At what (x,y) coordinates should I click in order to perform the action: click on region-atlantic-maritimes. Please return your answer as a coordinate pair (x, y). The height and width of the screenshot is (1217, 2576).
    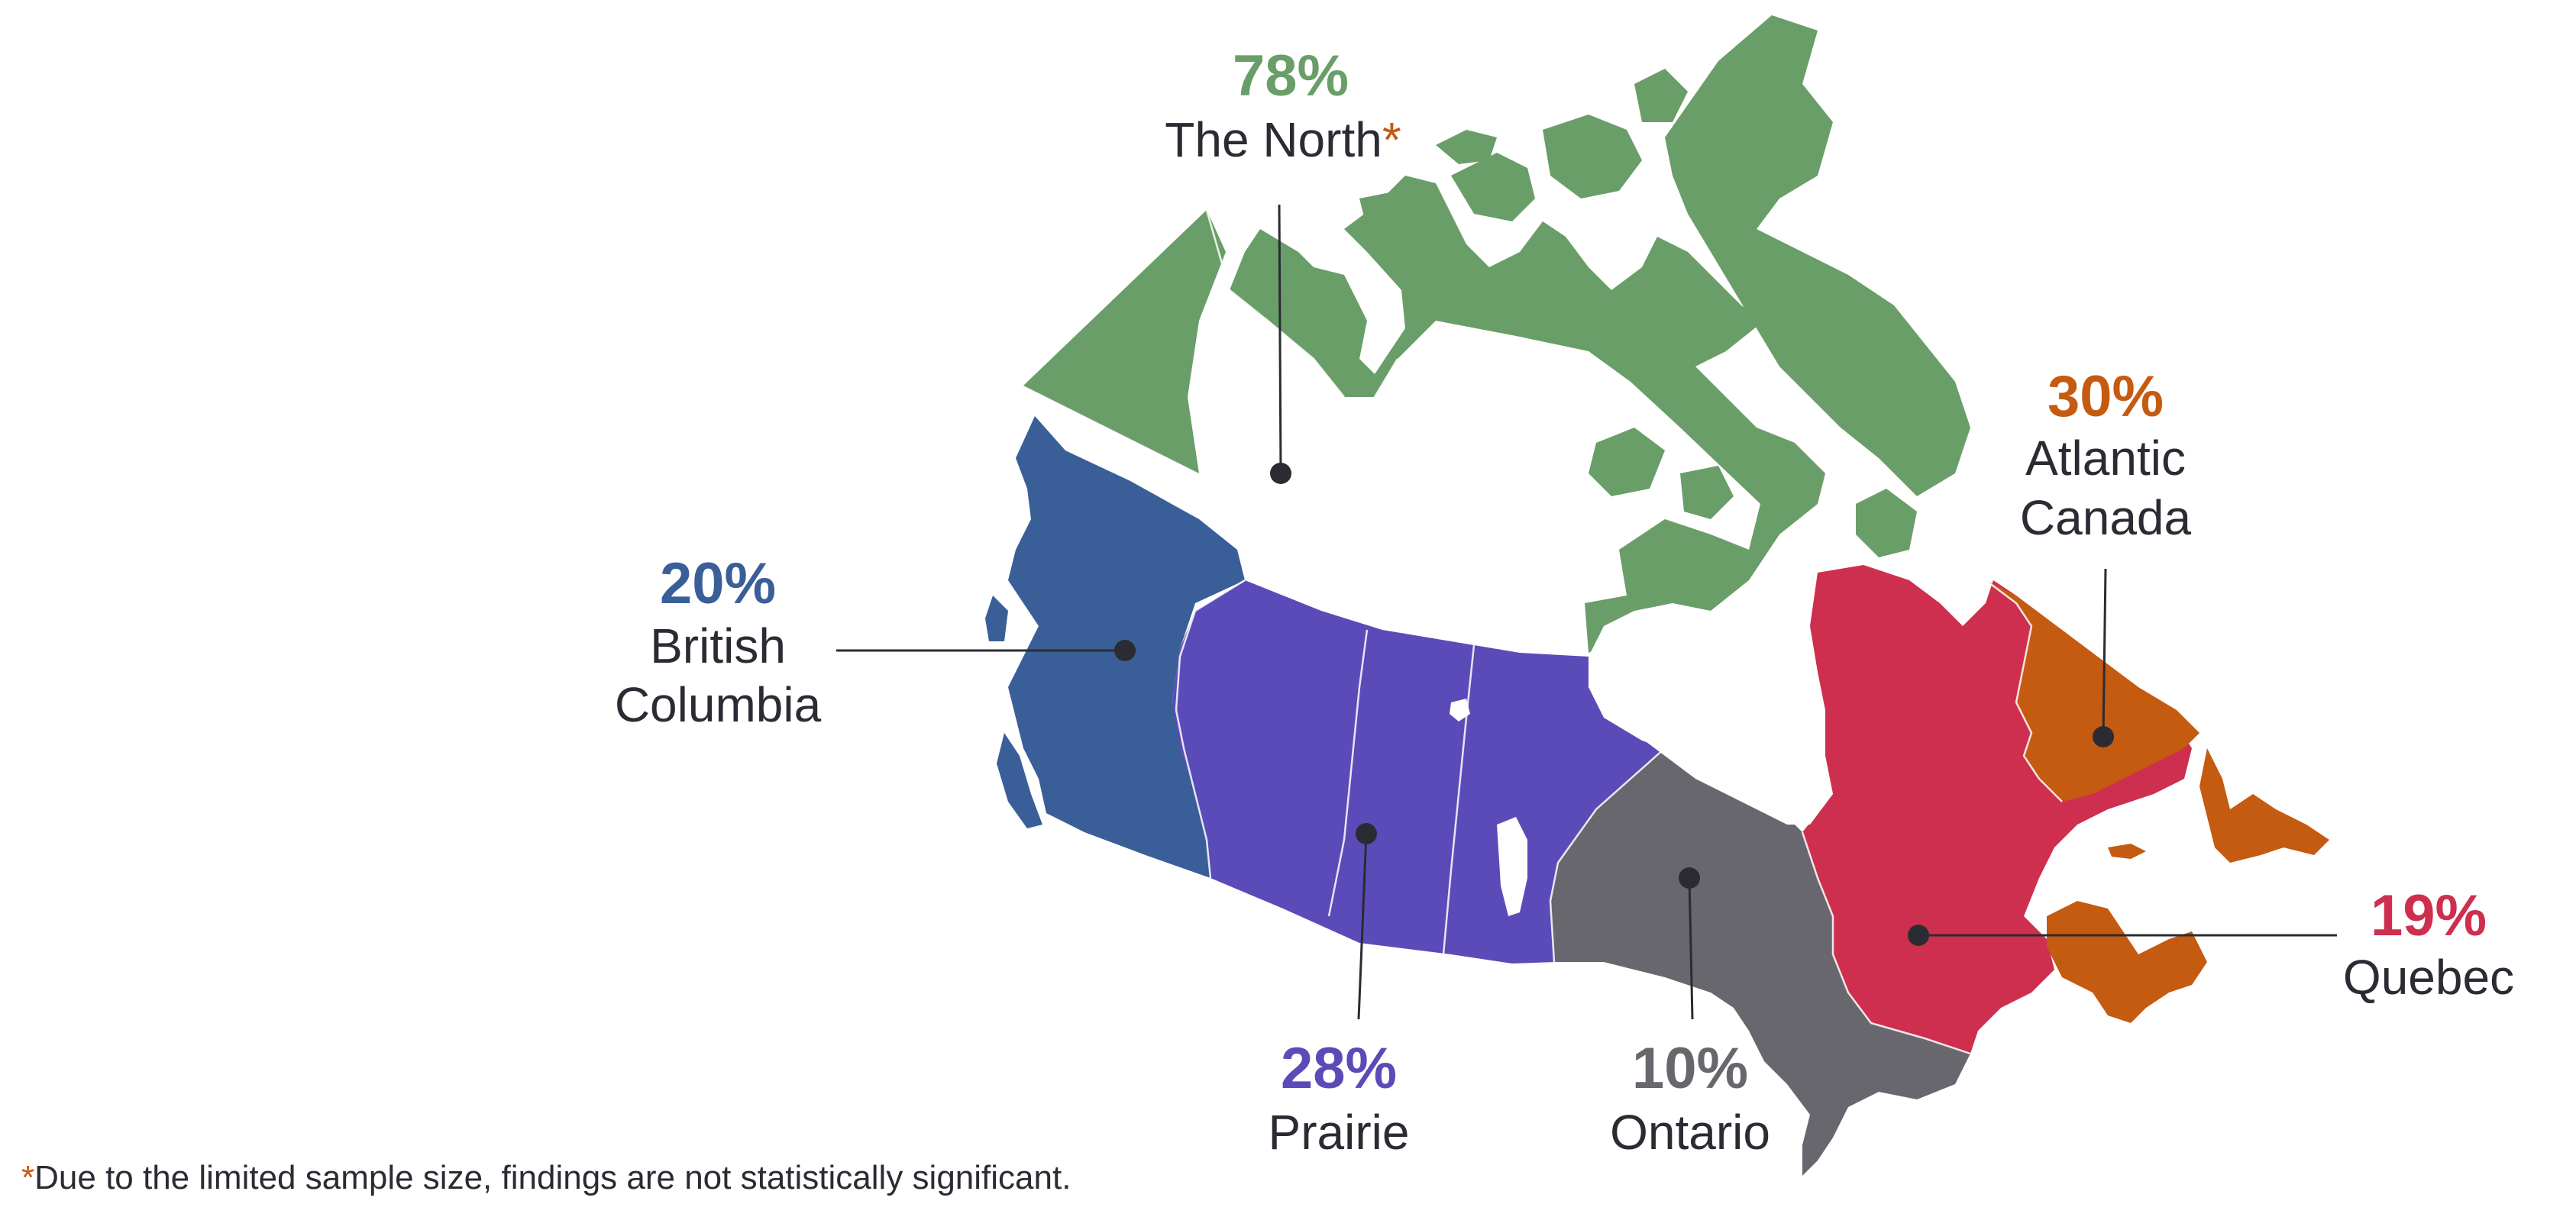
    Looking at the image, I should click on (2127, 962).